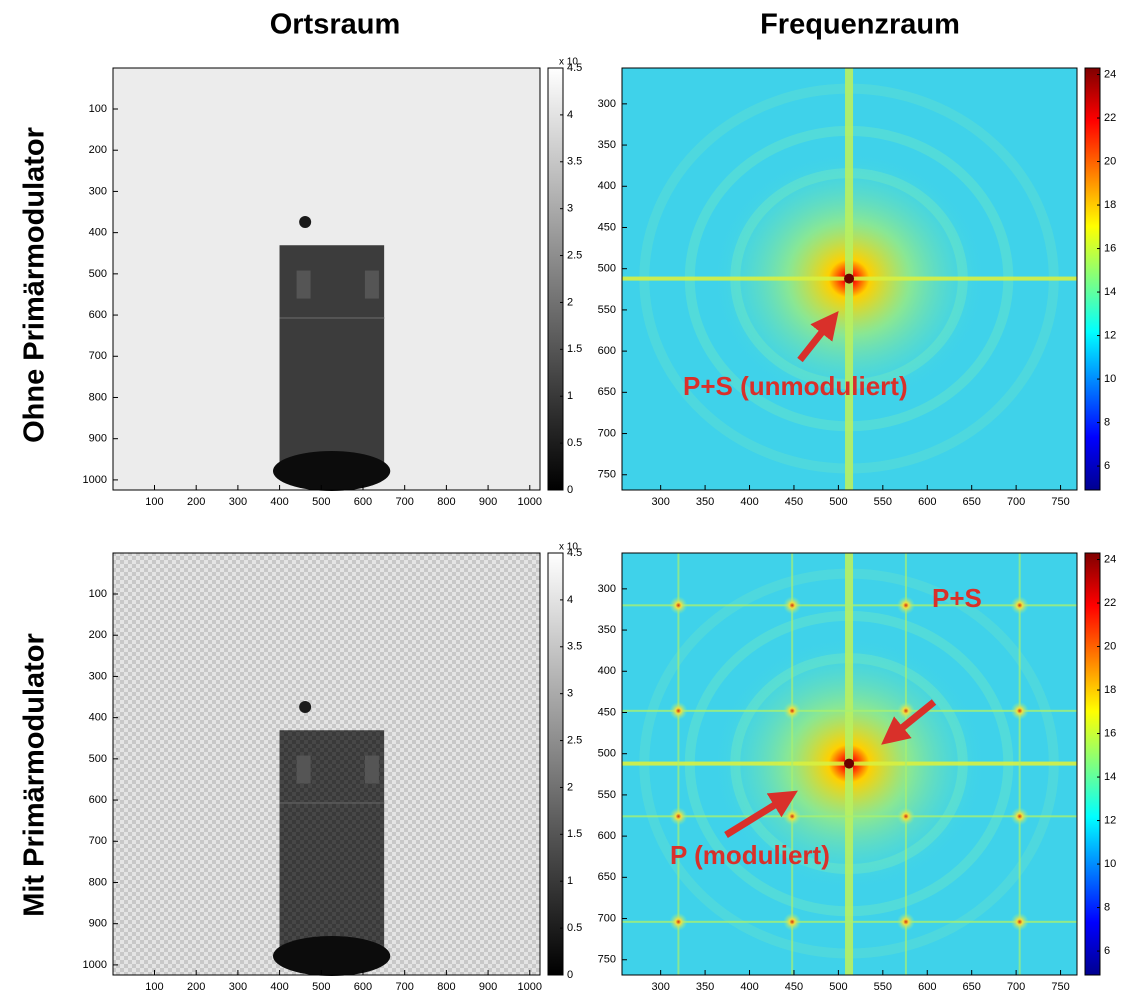  I want to click on column-title: Ortsraum, so click(335, 25).